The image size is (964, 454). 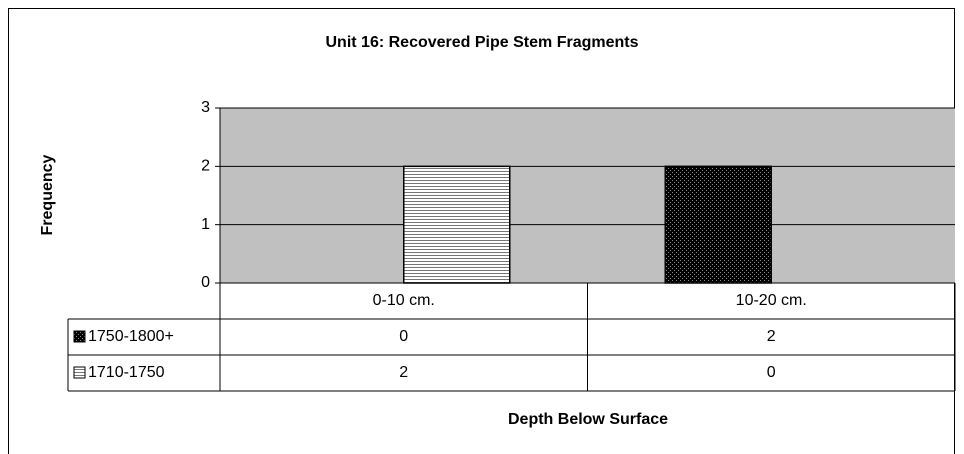 I want to click on y-tick-label: 2, so click(x=205, y=166).